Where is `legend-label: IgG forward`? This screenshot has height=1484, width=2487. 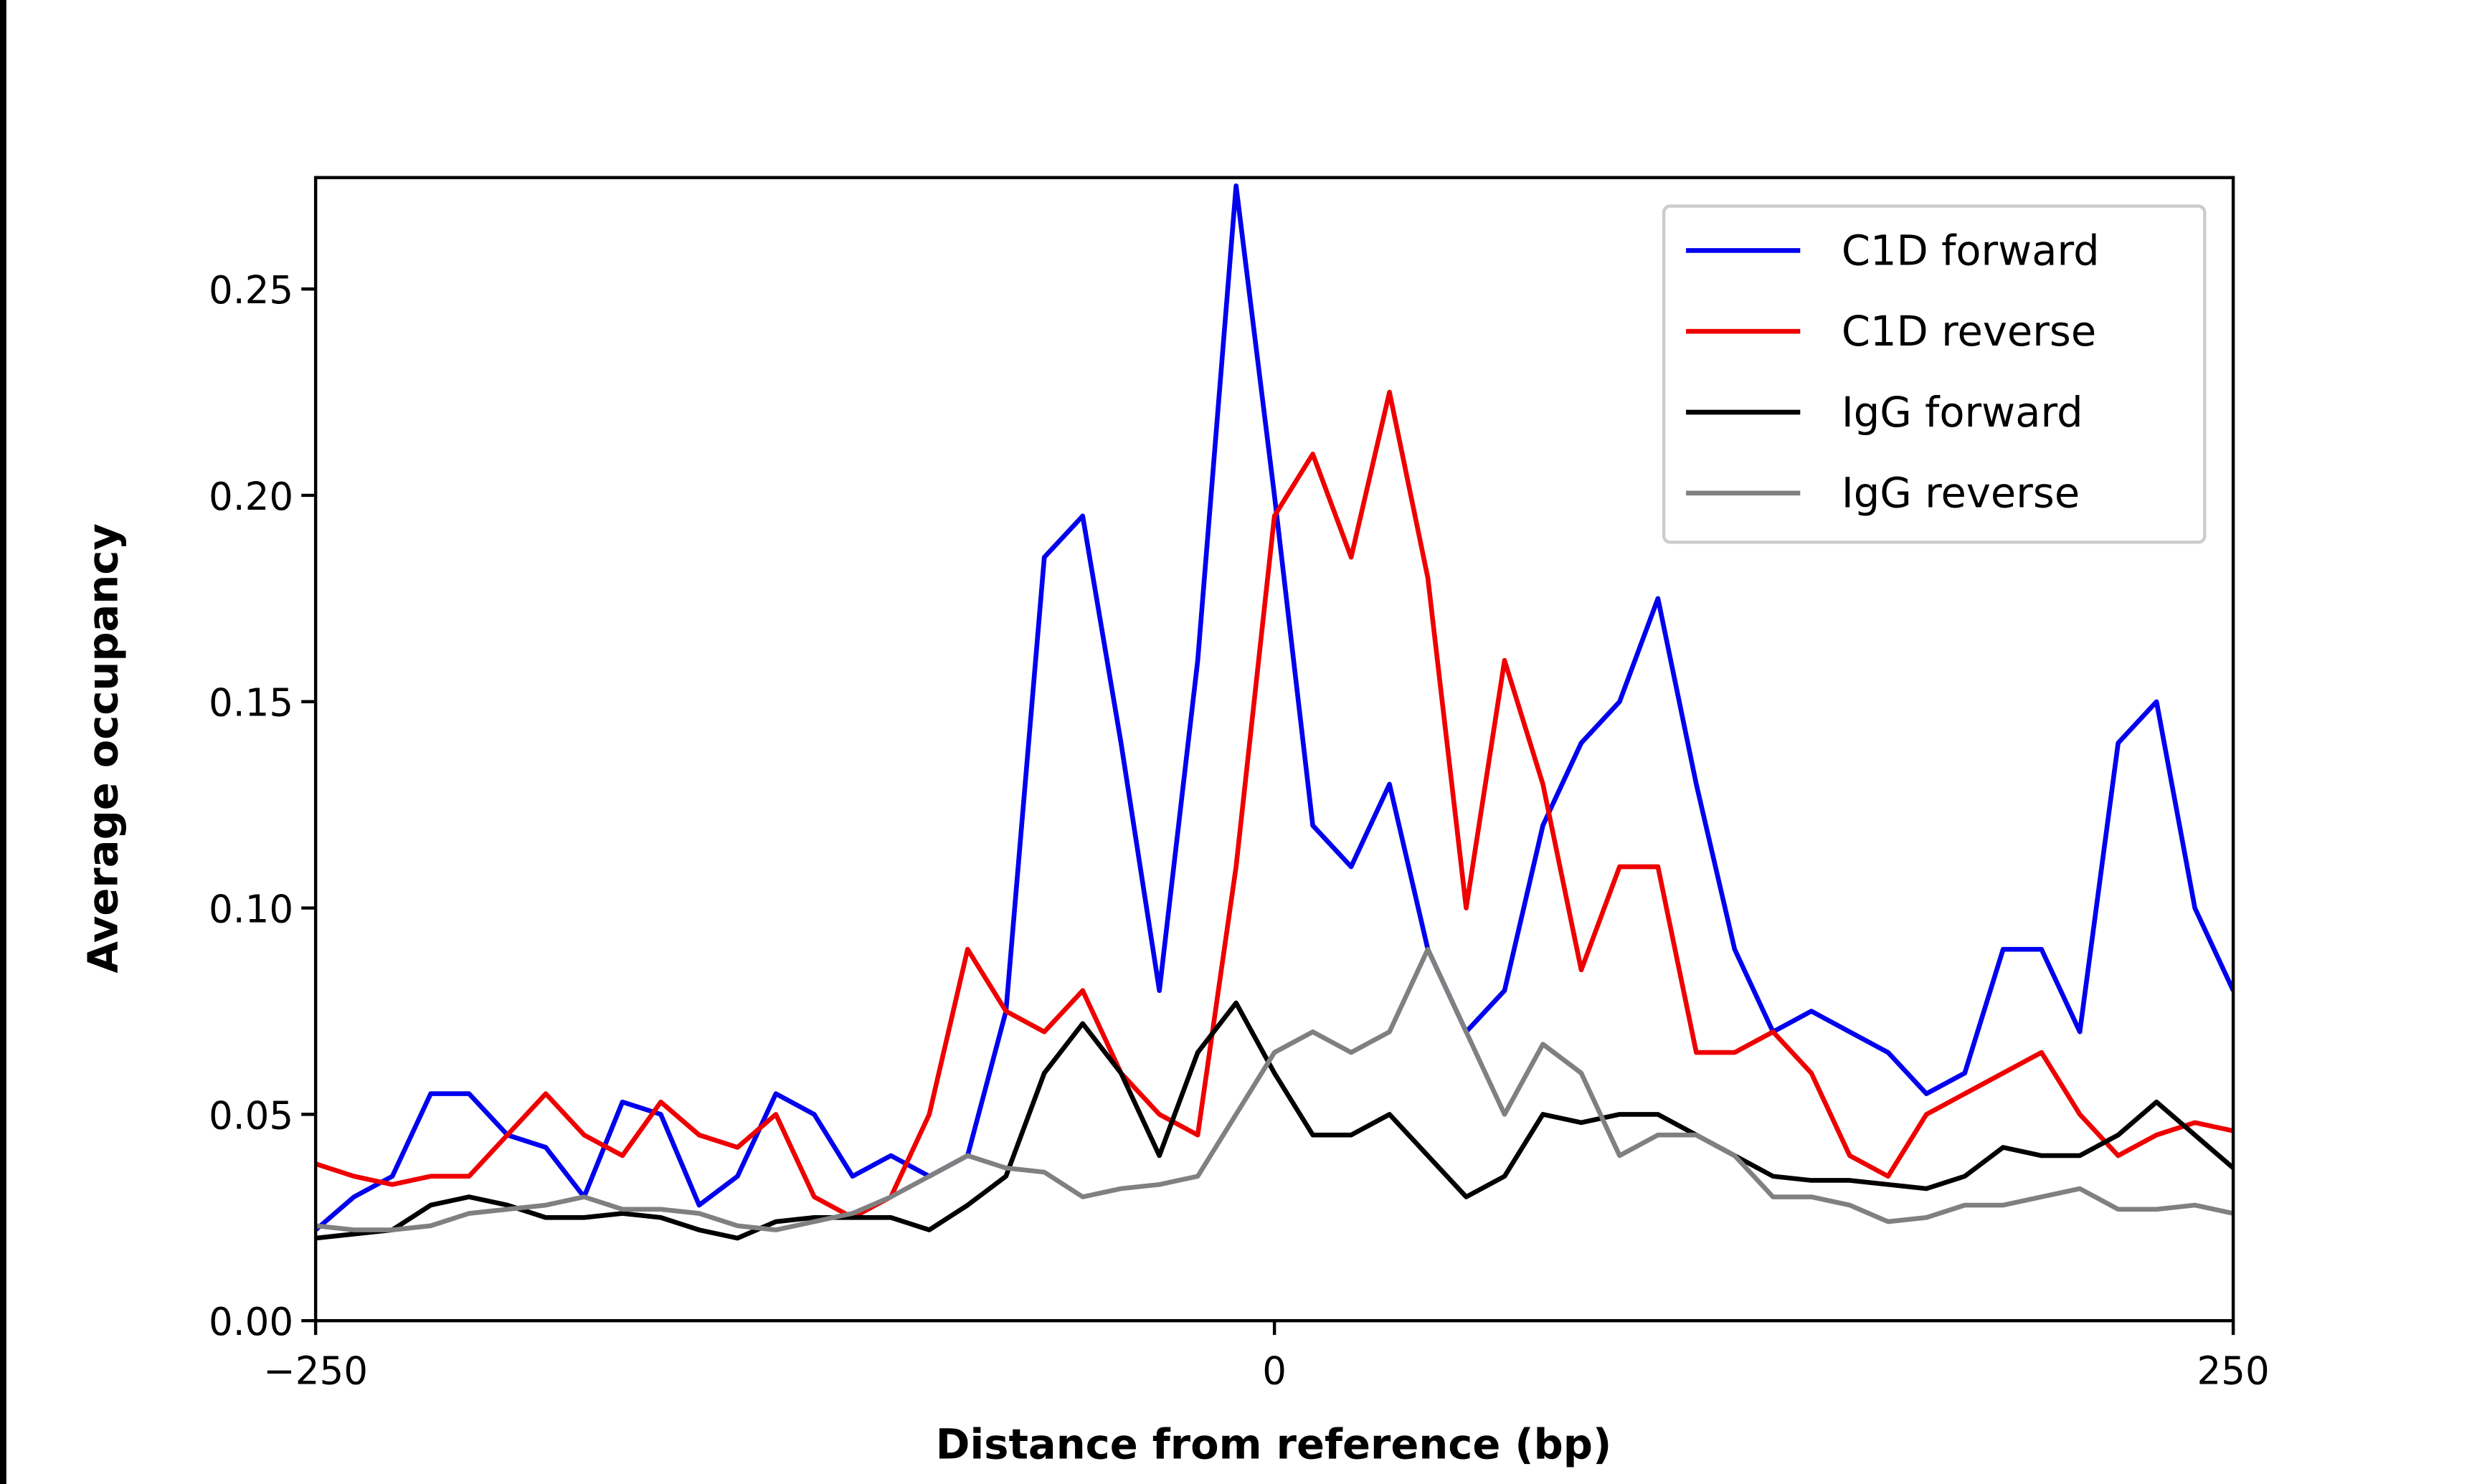
legend-label: IgG forward is located at coordinates (1963, 413).